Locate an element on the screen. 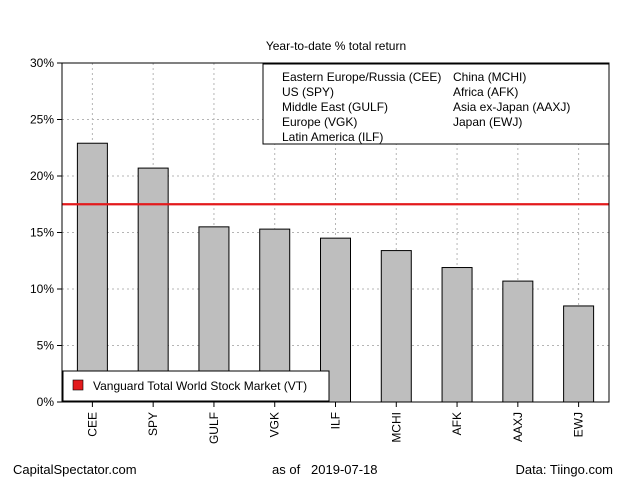  legend-top-item: Eastern Europe/Russia (CEE) is located at coordinates (361, 77).